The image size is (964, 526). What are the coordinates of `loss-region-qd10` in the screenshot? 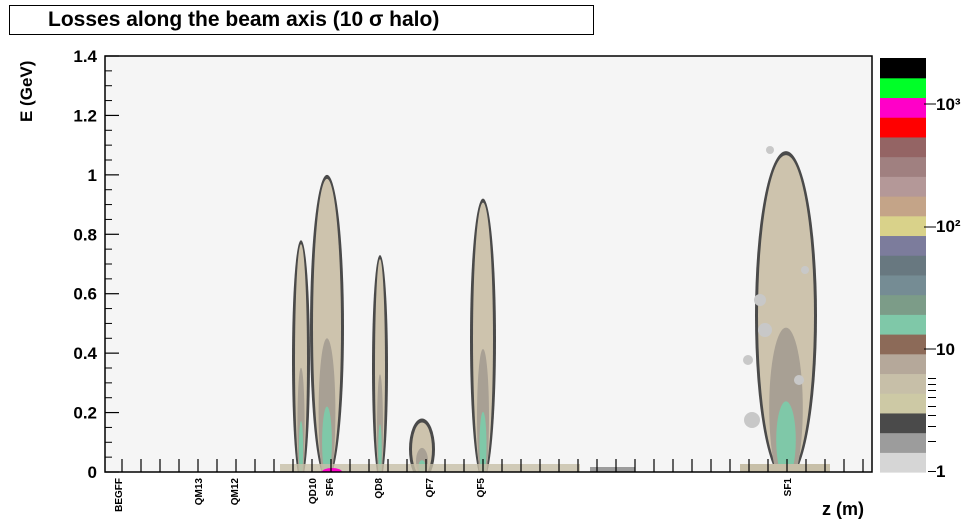 It's located at (301, 356).